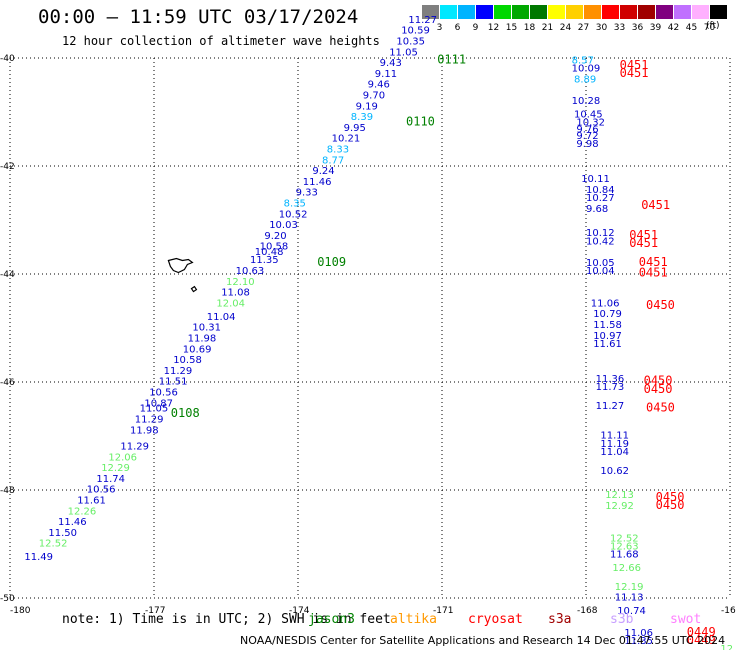  I want to click on wave-height-point: 11.46, so click(317, 182).